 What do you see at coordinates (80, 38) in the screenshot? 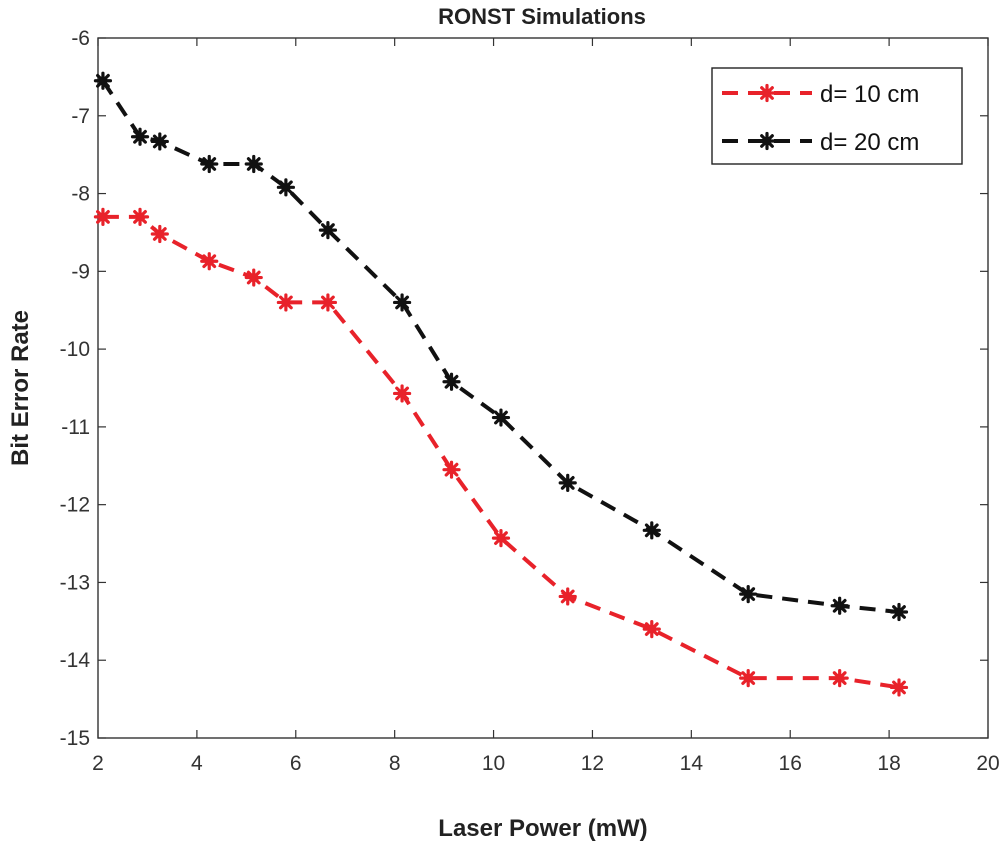
I see `y-tick-label: -6` at bounding box center [80, 38].